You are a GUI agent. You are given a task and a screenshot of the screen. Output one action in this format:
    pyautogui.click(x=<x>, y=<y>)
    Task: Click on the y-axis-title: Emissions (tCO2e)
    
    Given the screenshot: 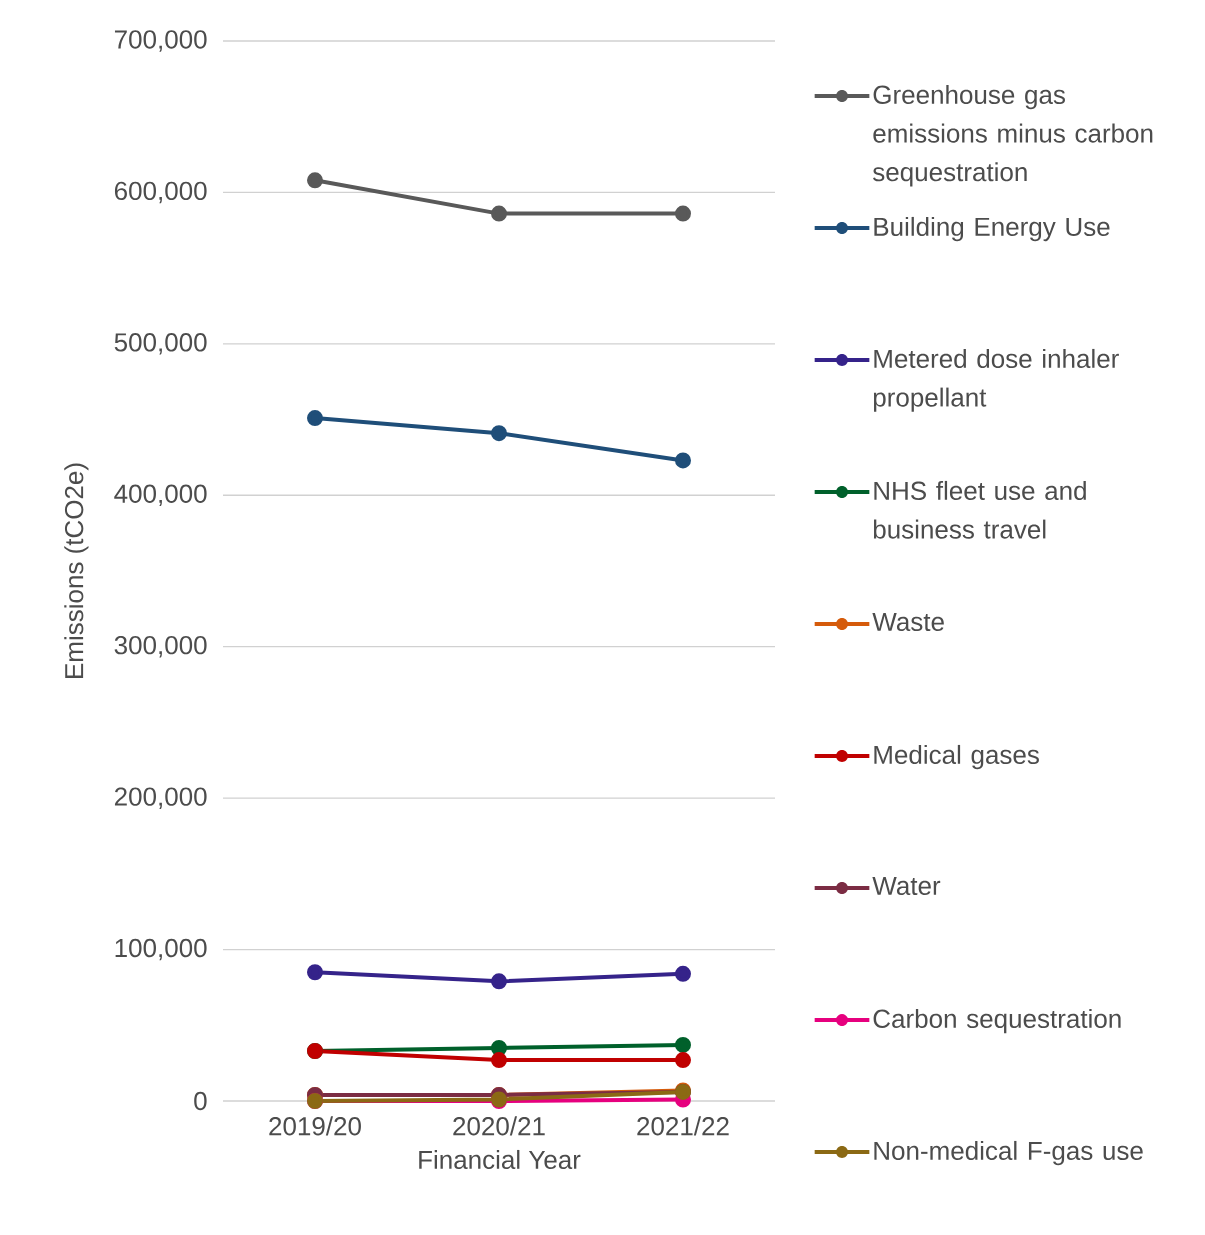 What is the action you would take?
    pyautogui.click(x=76, y=570)
    